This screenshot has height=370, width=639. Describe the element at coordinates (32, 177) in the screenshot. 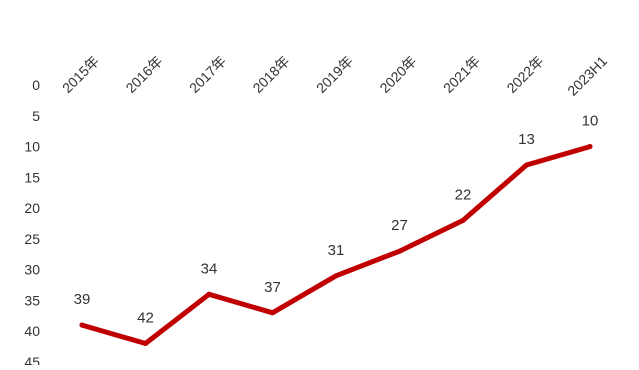

I see `y-tick-label: 15` at that location.